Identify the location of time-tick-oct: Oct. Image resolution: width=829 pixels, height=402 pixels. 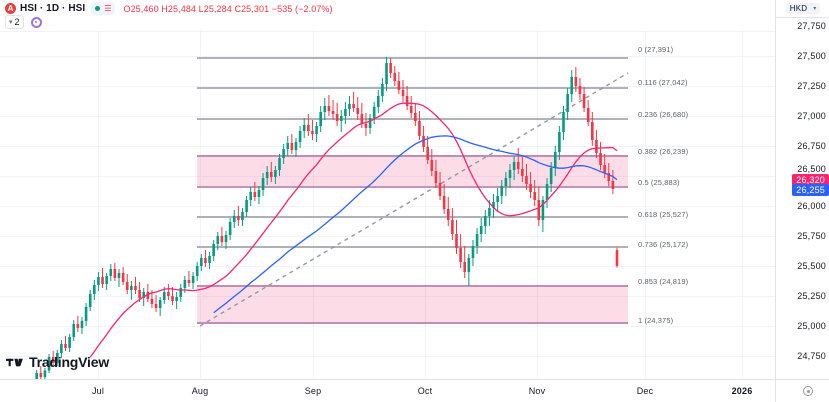
(425, 391).